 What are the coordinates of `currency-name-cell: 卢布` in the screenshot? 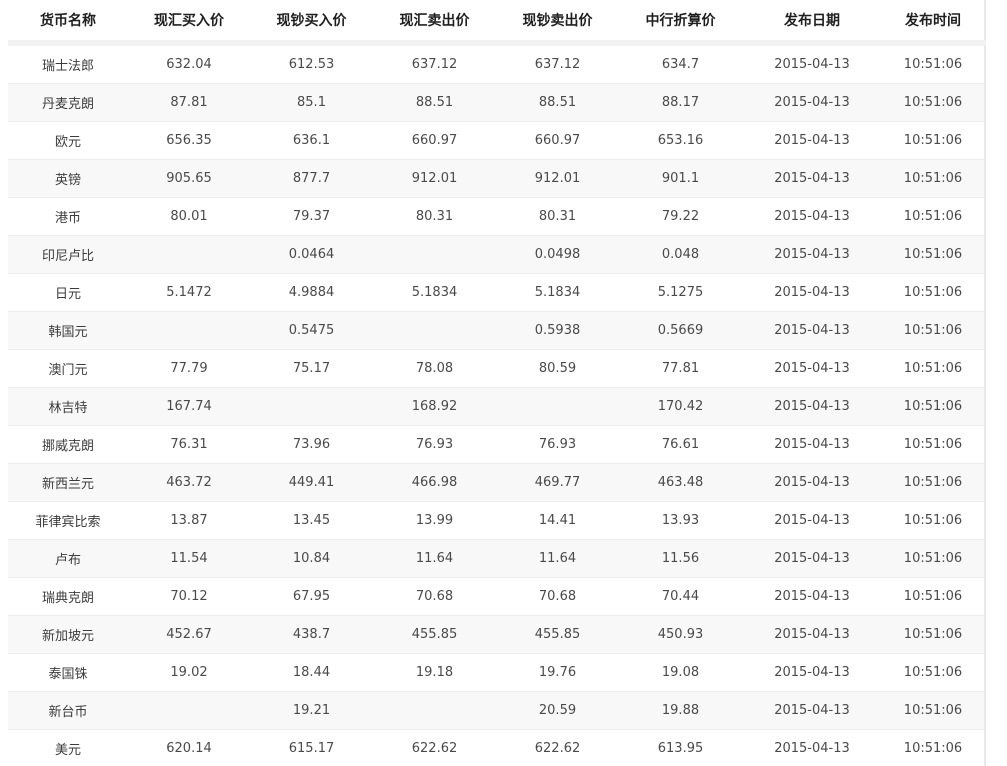 It's located at (68, 558).